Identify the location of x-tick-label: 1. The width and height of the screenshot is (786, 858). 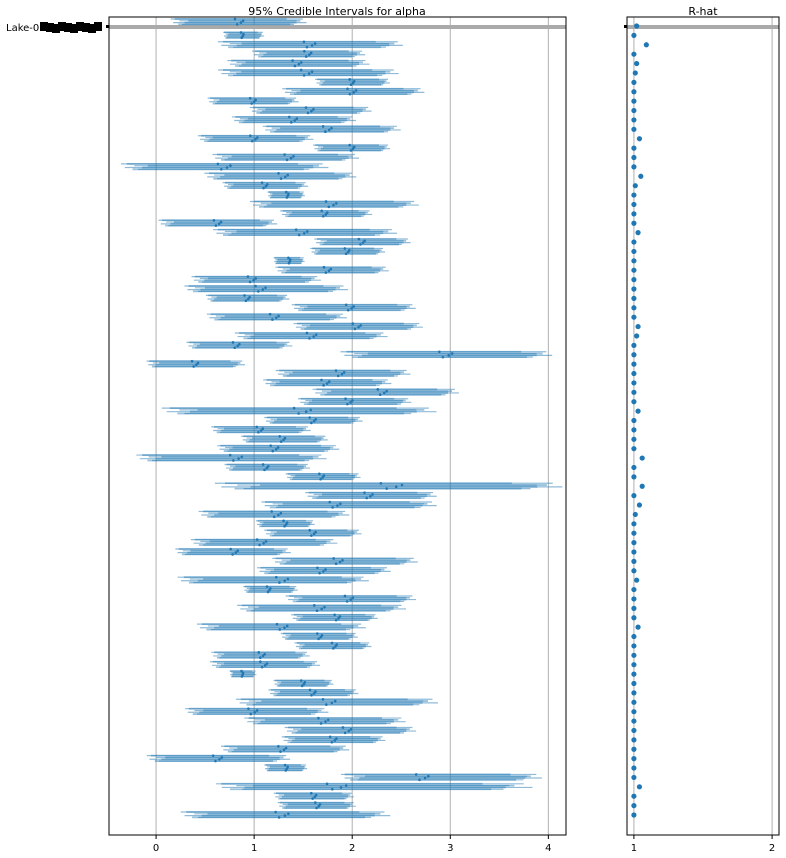
(254, 848).